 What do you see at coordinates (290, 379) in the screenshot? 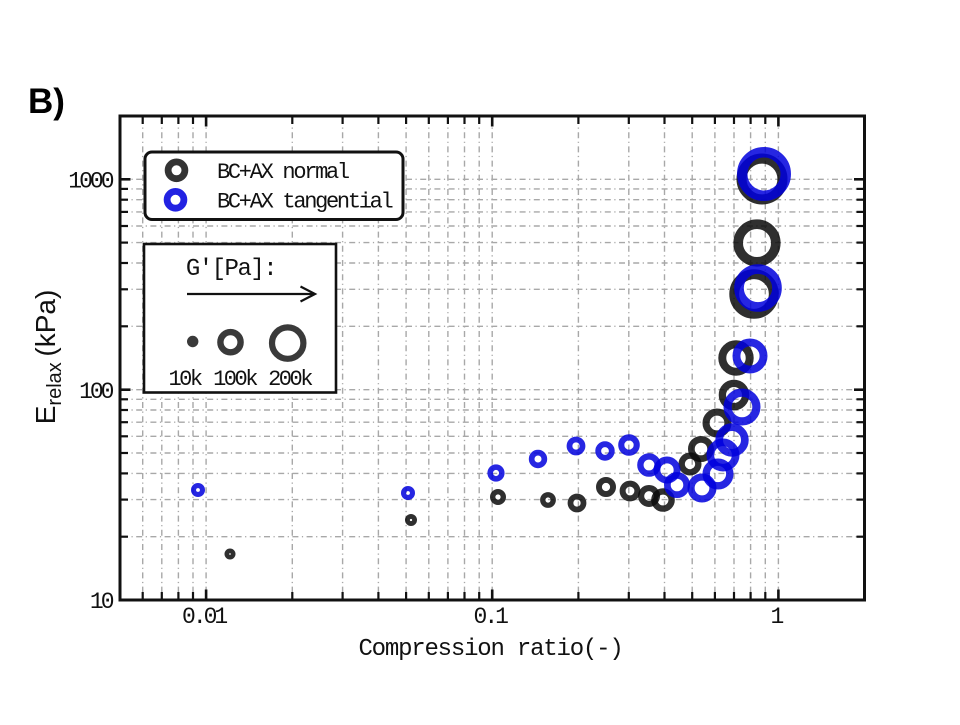
I see `svg-text: 200k` at bounding box center [290, 379].